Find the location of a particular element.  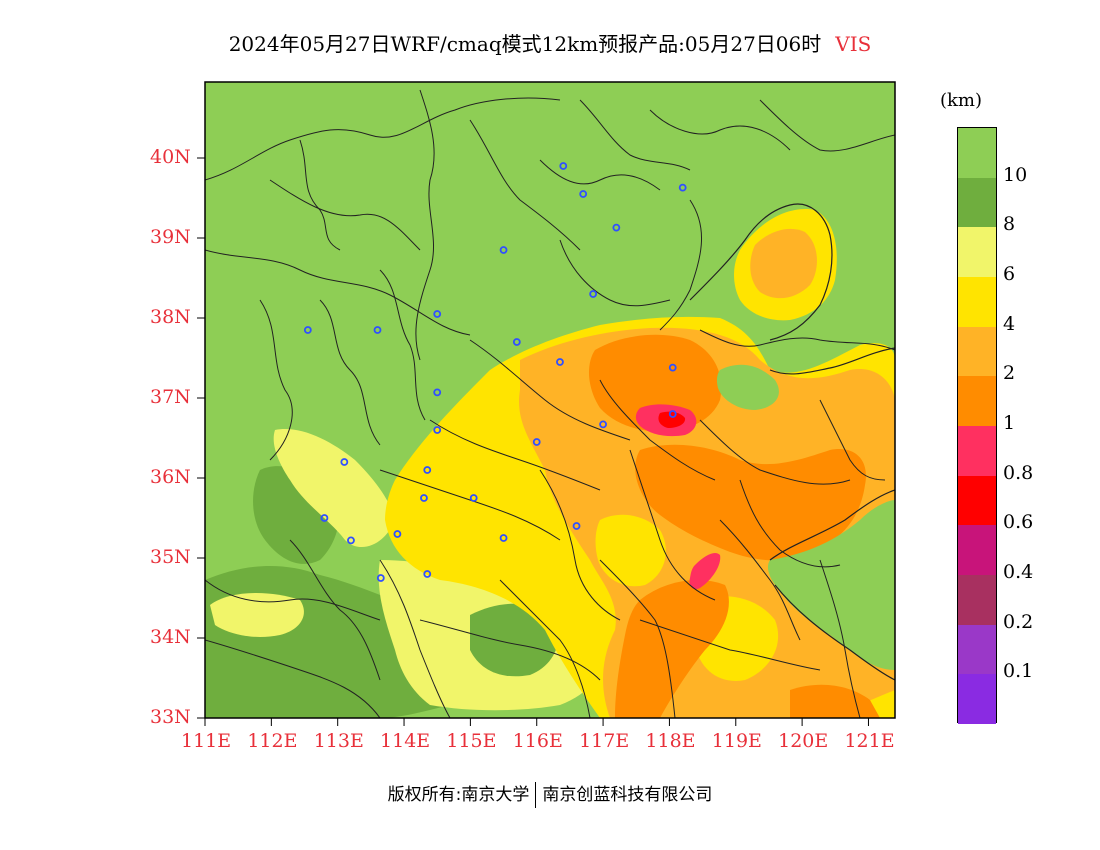

lon-tick-label: 115E is located at coordinates (471, 741).